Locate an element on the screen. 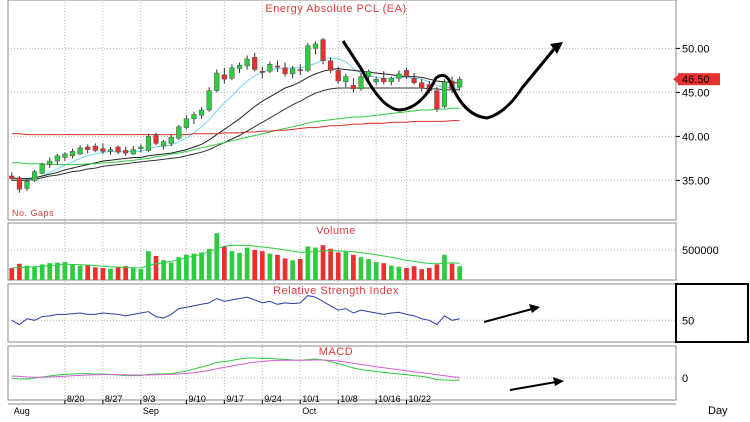 This screenshot has height=422, width=750. price-tick-label: 50.00 is located at coordinates (696, 49).